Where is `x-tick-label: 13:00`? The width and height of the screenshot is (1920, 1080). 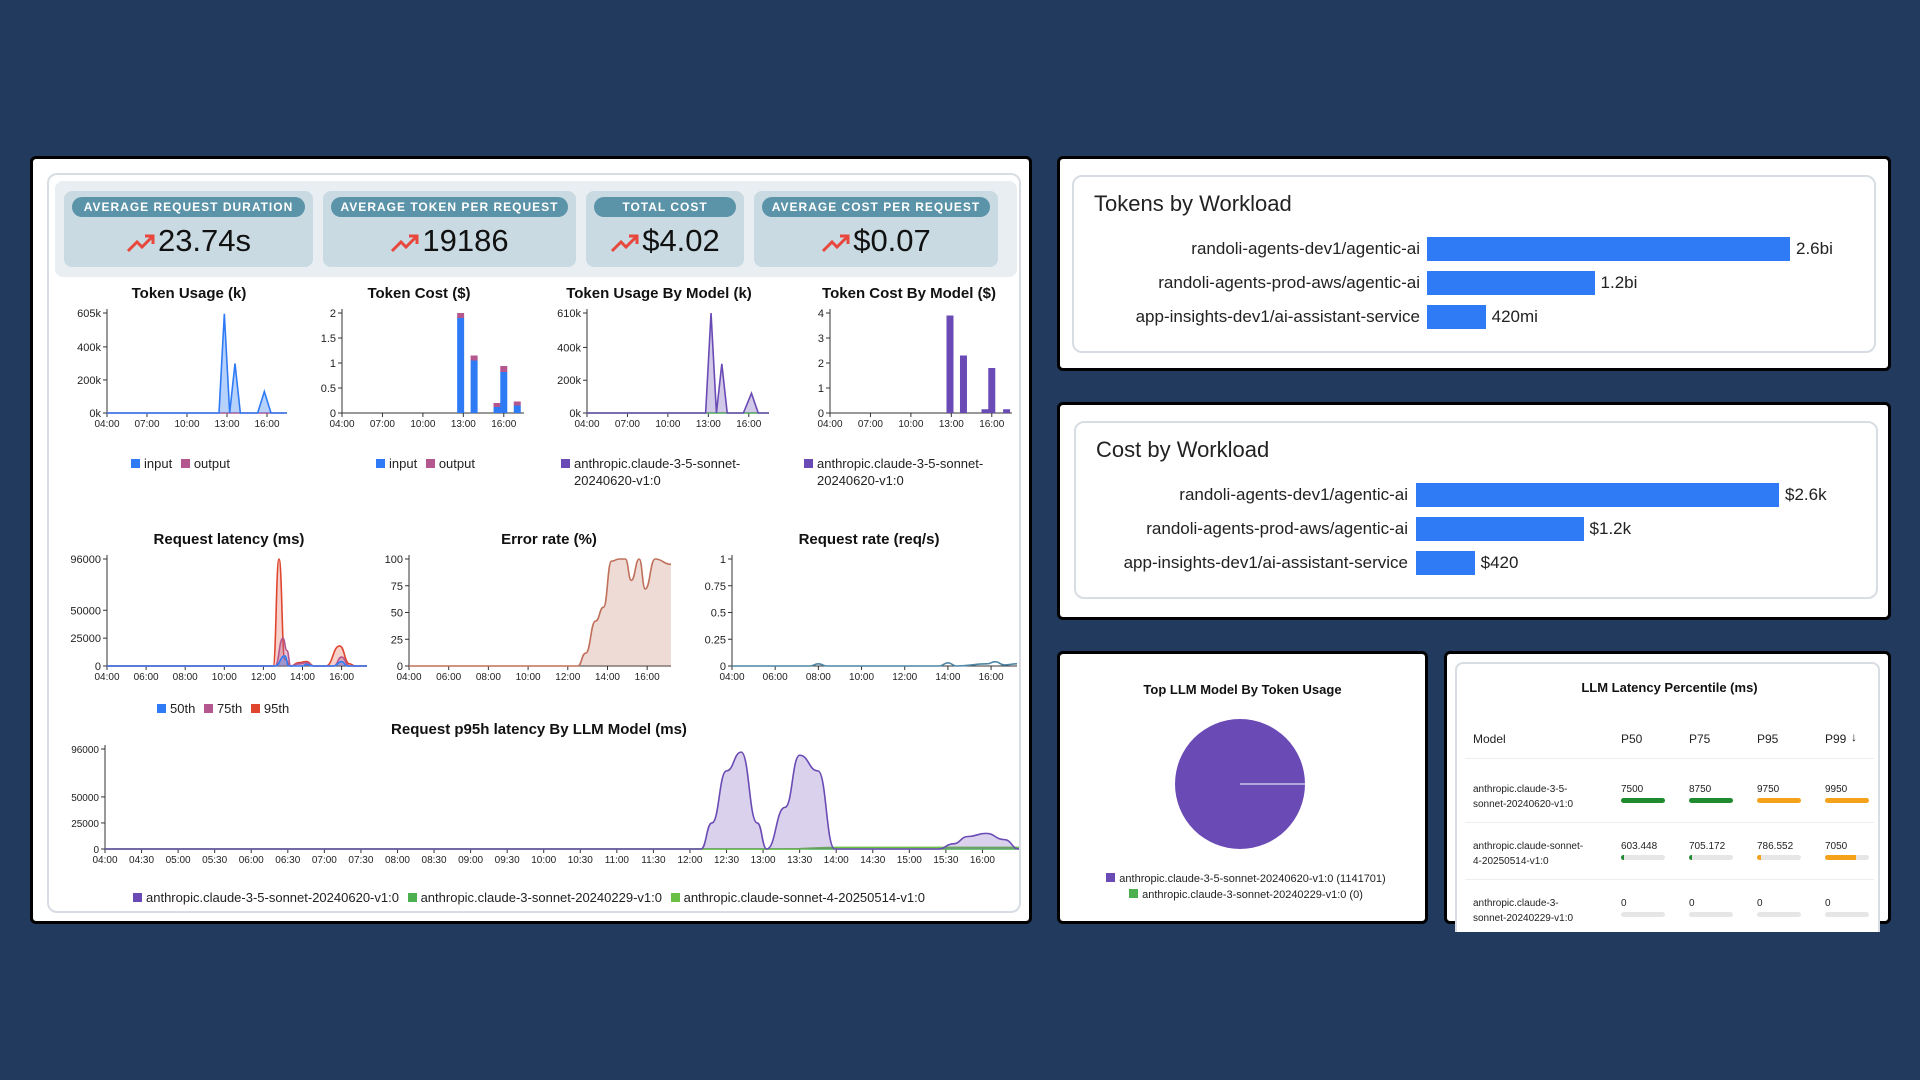 x-tick-label: 13:00 is located at coordinates (951, 424).